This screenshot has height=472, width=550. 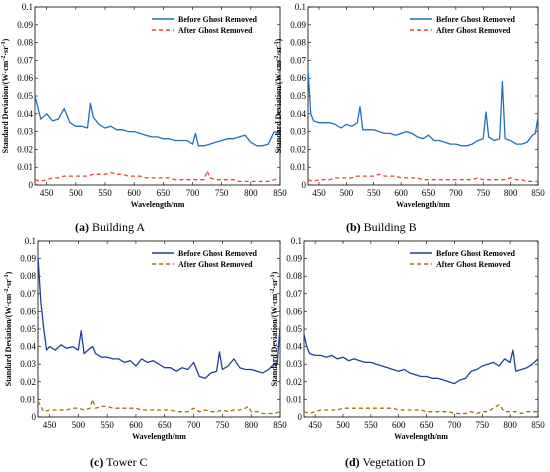 I want to click on panel-d-ylabel-part: Standard Deviation/(W·cm, so click(x=274, y=339).